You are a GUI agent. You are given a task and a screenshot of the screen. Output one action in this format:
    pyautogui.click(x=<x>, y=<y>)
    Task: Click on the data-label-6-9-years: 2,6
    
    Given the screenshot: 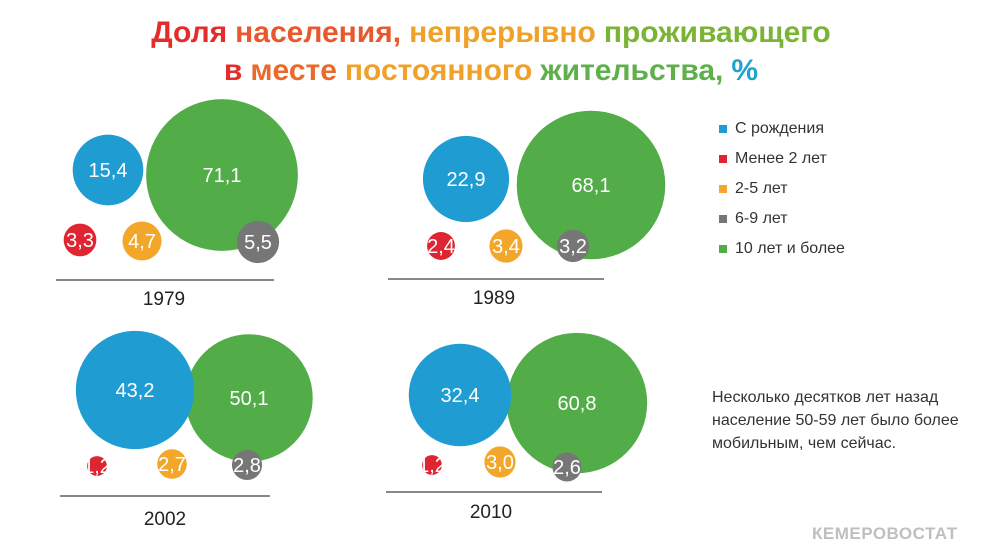 What is the action you would take?
    pyautogui.click(x=567, y=468)
    